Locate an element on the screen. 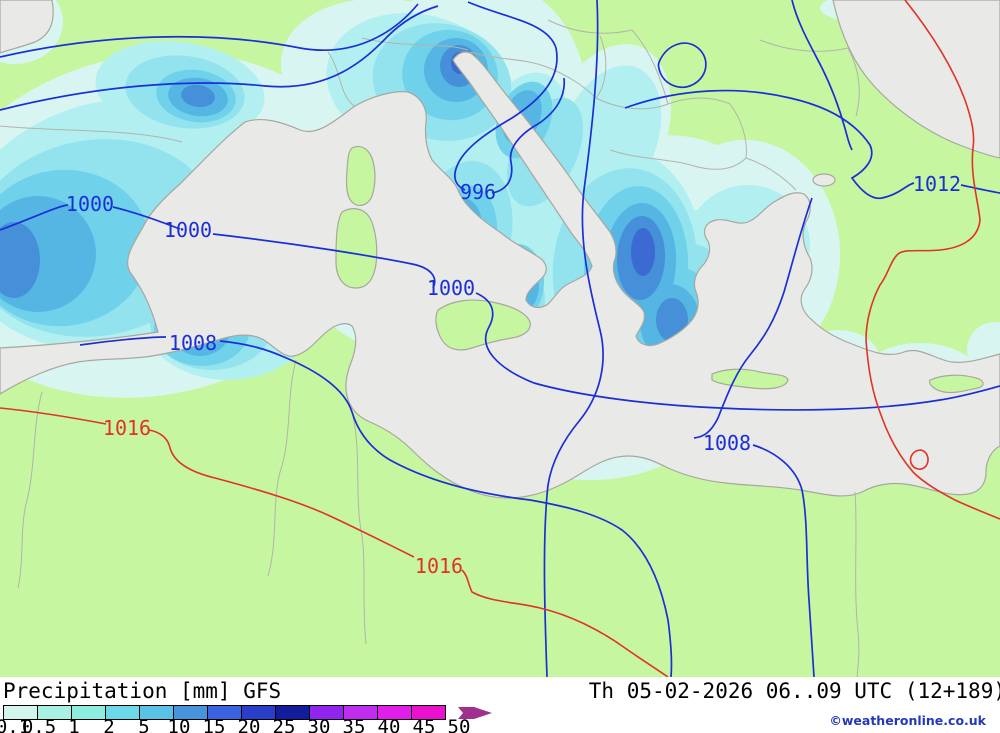  legend-tick-label: 20 is located at coordinates (249, 724).